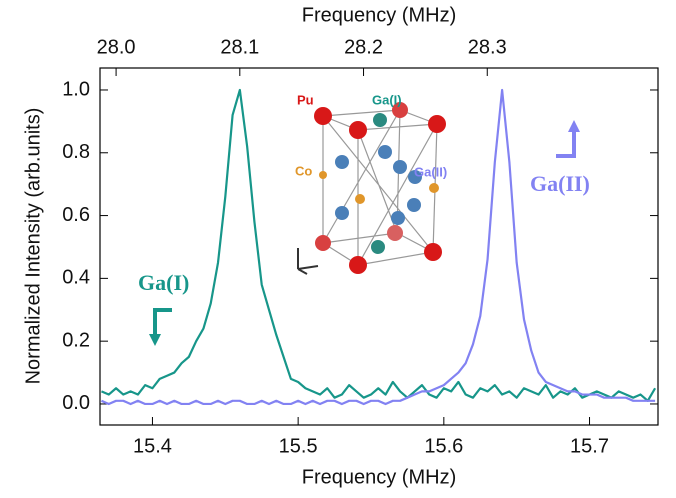  Describe the element at coordinates (76, 89) in the screenshot. I see `y-tick-label: 1.0` at that location.